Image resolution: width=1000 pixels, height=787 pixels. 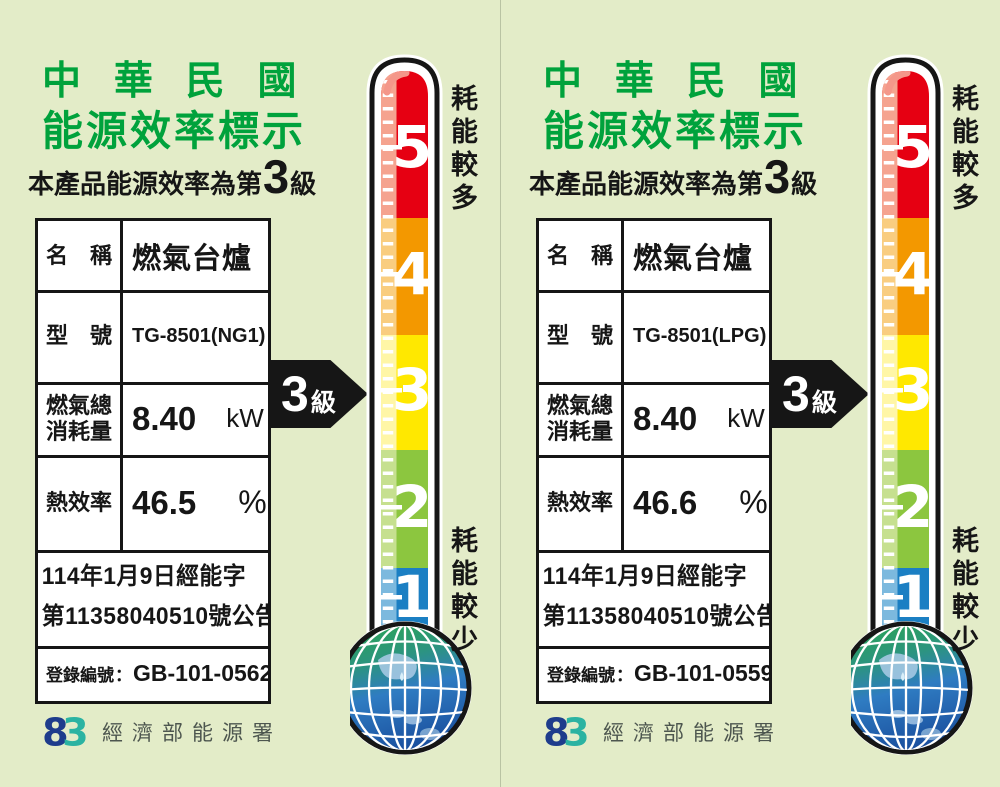 I want to click on table-row-registration: 登錄編號 ： GB-101-0559, so click(x=654, y=673).